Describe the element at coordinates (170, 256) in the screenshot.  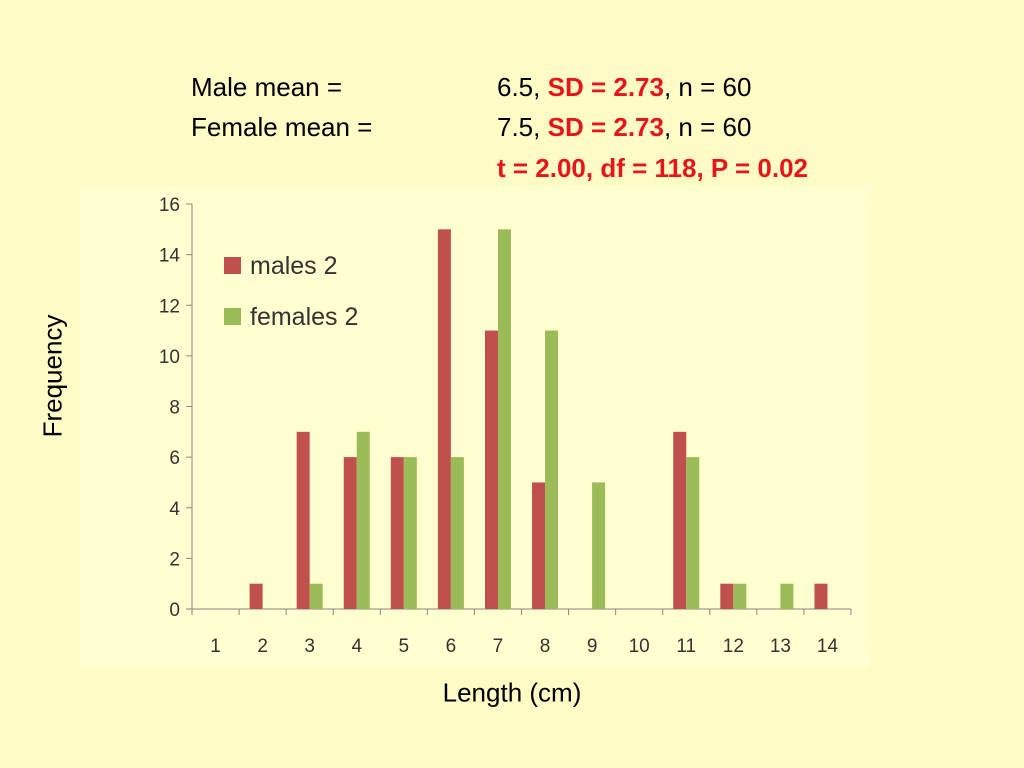
I see `y-tick-label: 14` at that location.